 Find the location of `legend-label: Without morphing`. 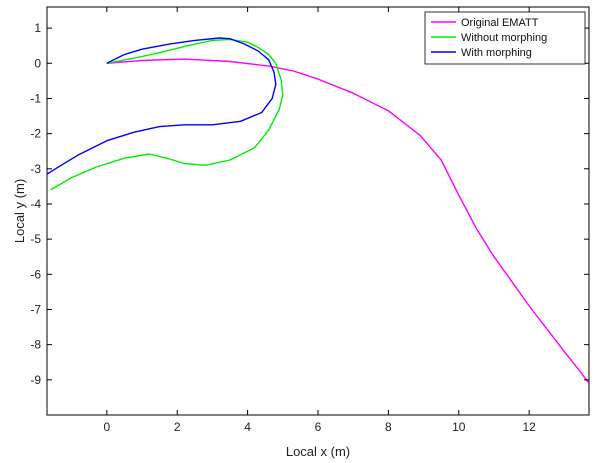

legend-label: Without morphing is located at coordinates (504, 38).